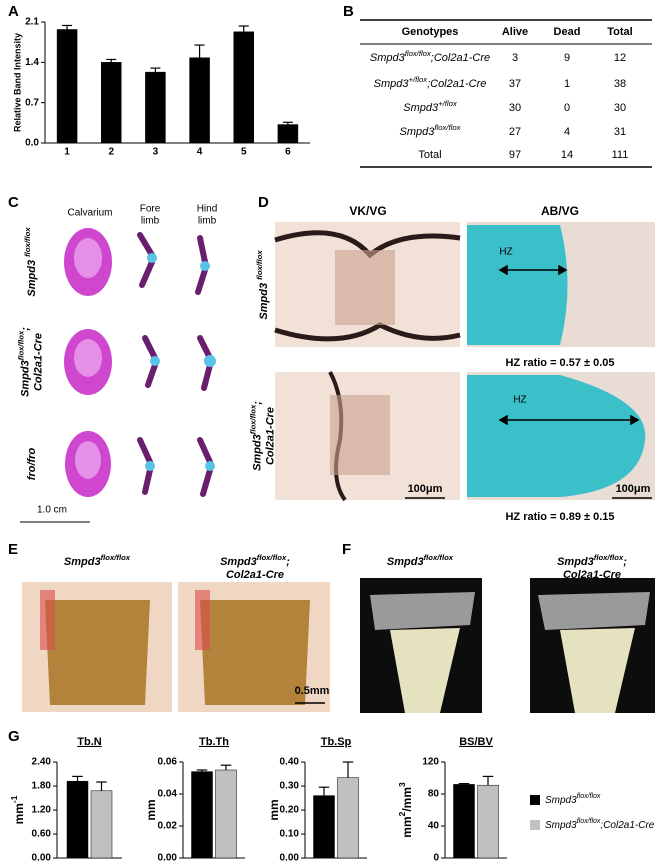 This screenshot has width=660, height=866. I want to click on table-cell: 1, so click(567, 84).